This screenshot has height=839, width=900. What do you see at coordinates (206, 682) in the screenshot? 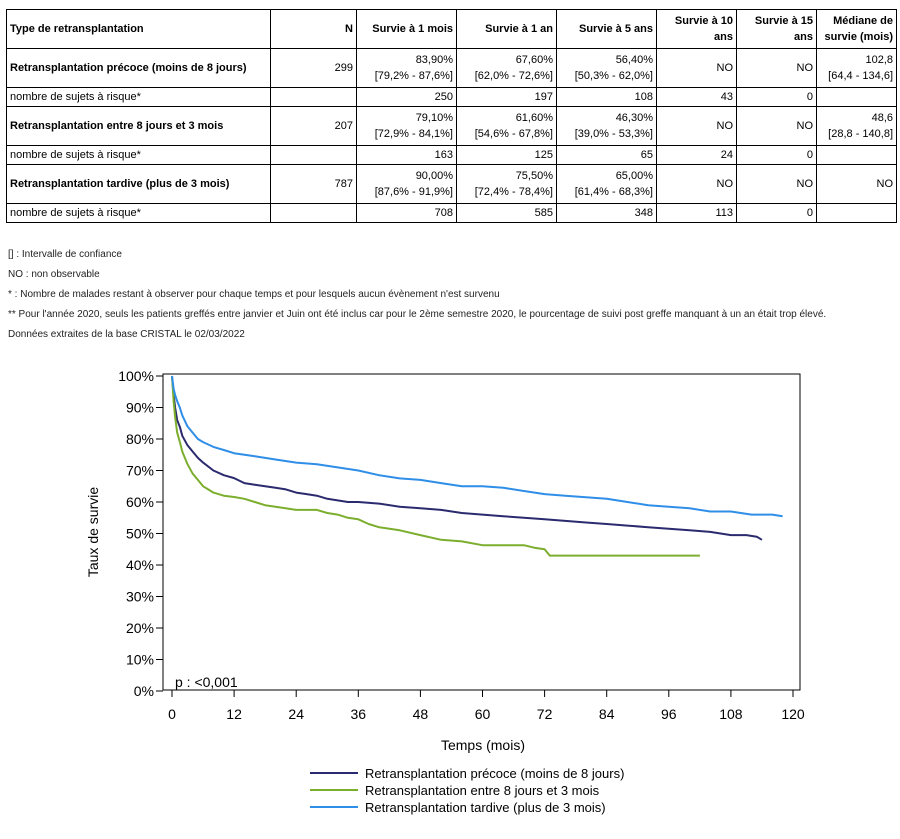
I see `p-value-annotation: p : <0,001` at bounding box center [206, 682].